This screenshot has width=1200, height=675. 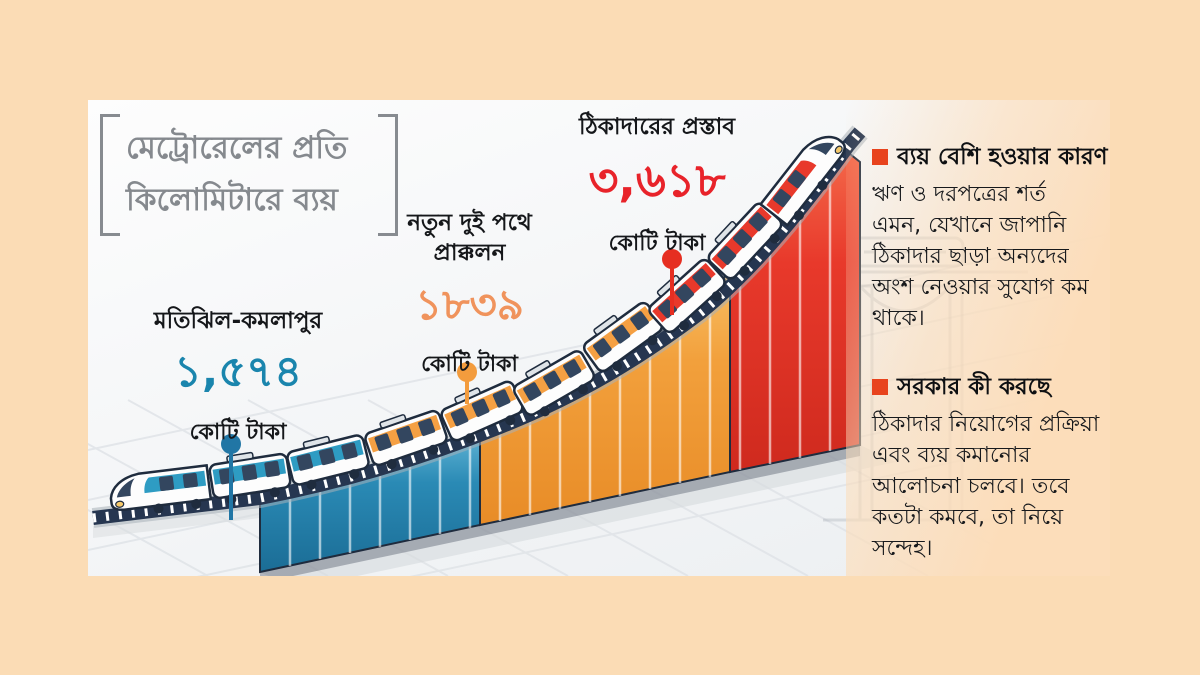 What do you see at coordinates (250, 174) in the screenshot?
I see `chart-title: মেট্রোরেলের প্রতি কিলোমিটারে ব্যয়` at bounding box center [250, 174].